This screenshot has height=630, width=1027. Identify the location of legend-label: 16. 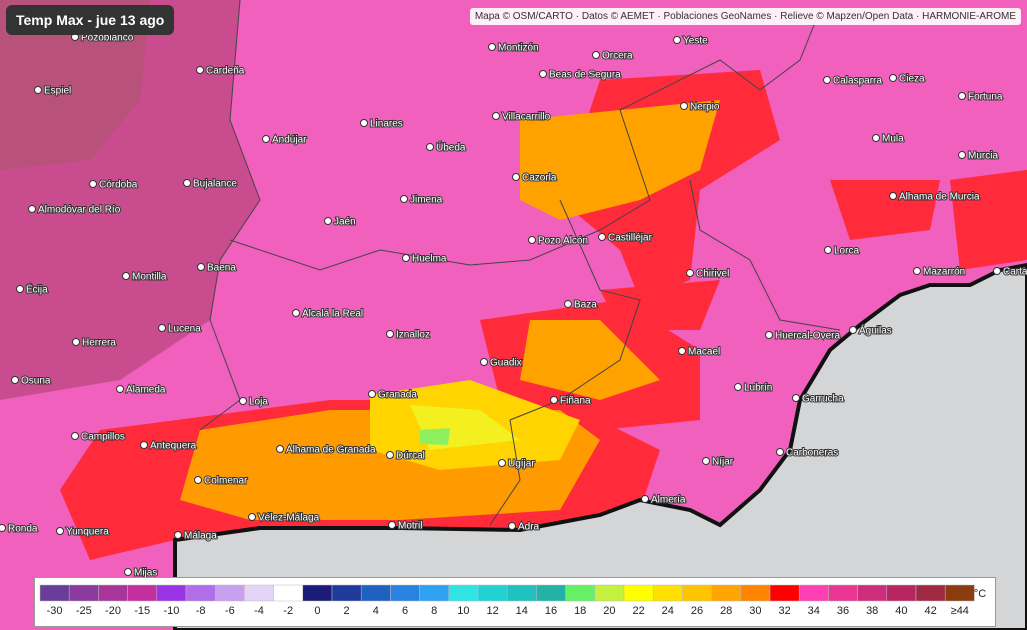
(551, 611).